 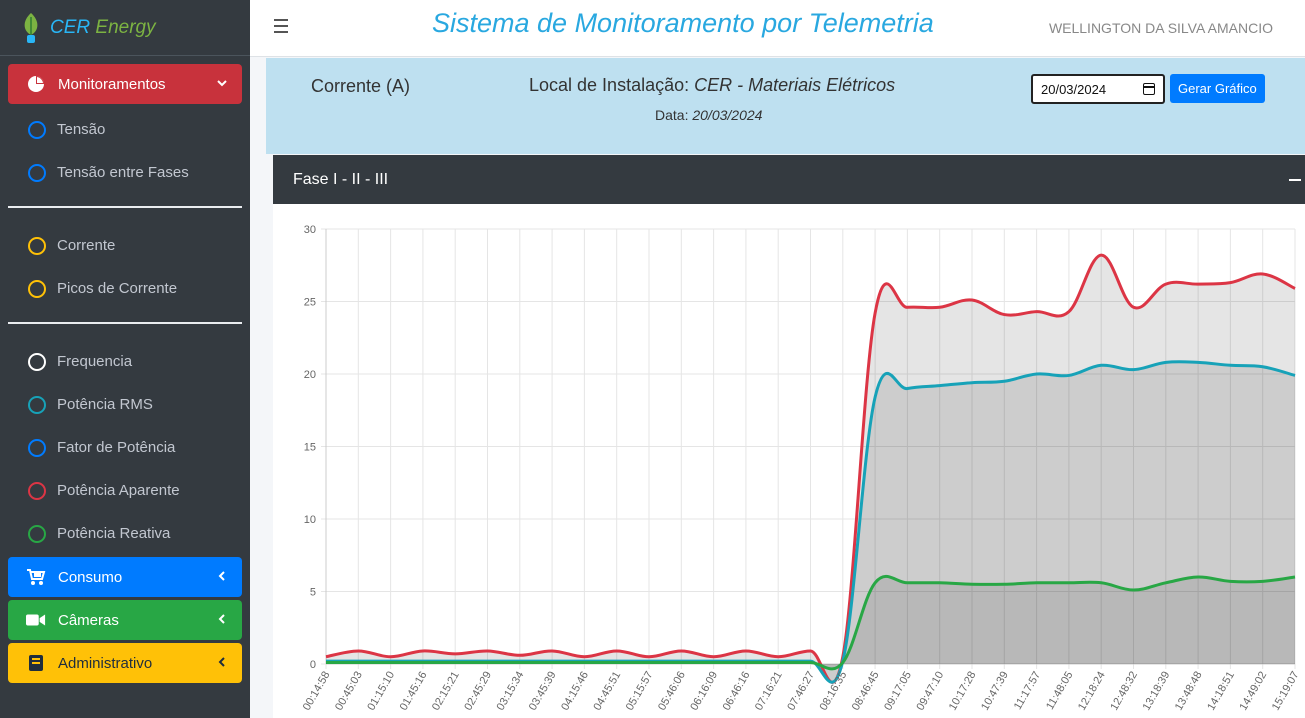 What do you see at coordinates (310, 375) in the screenshot?
I see `y-tick-label: 20` at bounding box center [310, 375].